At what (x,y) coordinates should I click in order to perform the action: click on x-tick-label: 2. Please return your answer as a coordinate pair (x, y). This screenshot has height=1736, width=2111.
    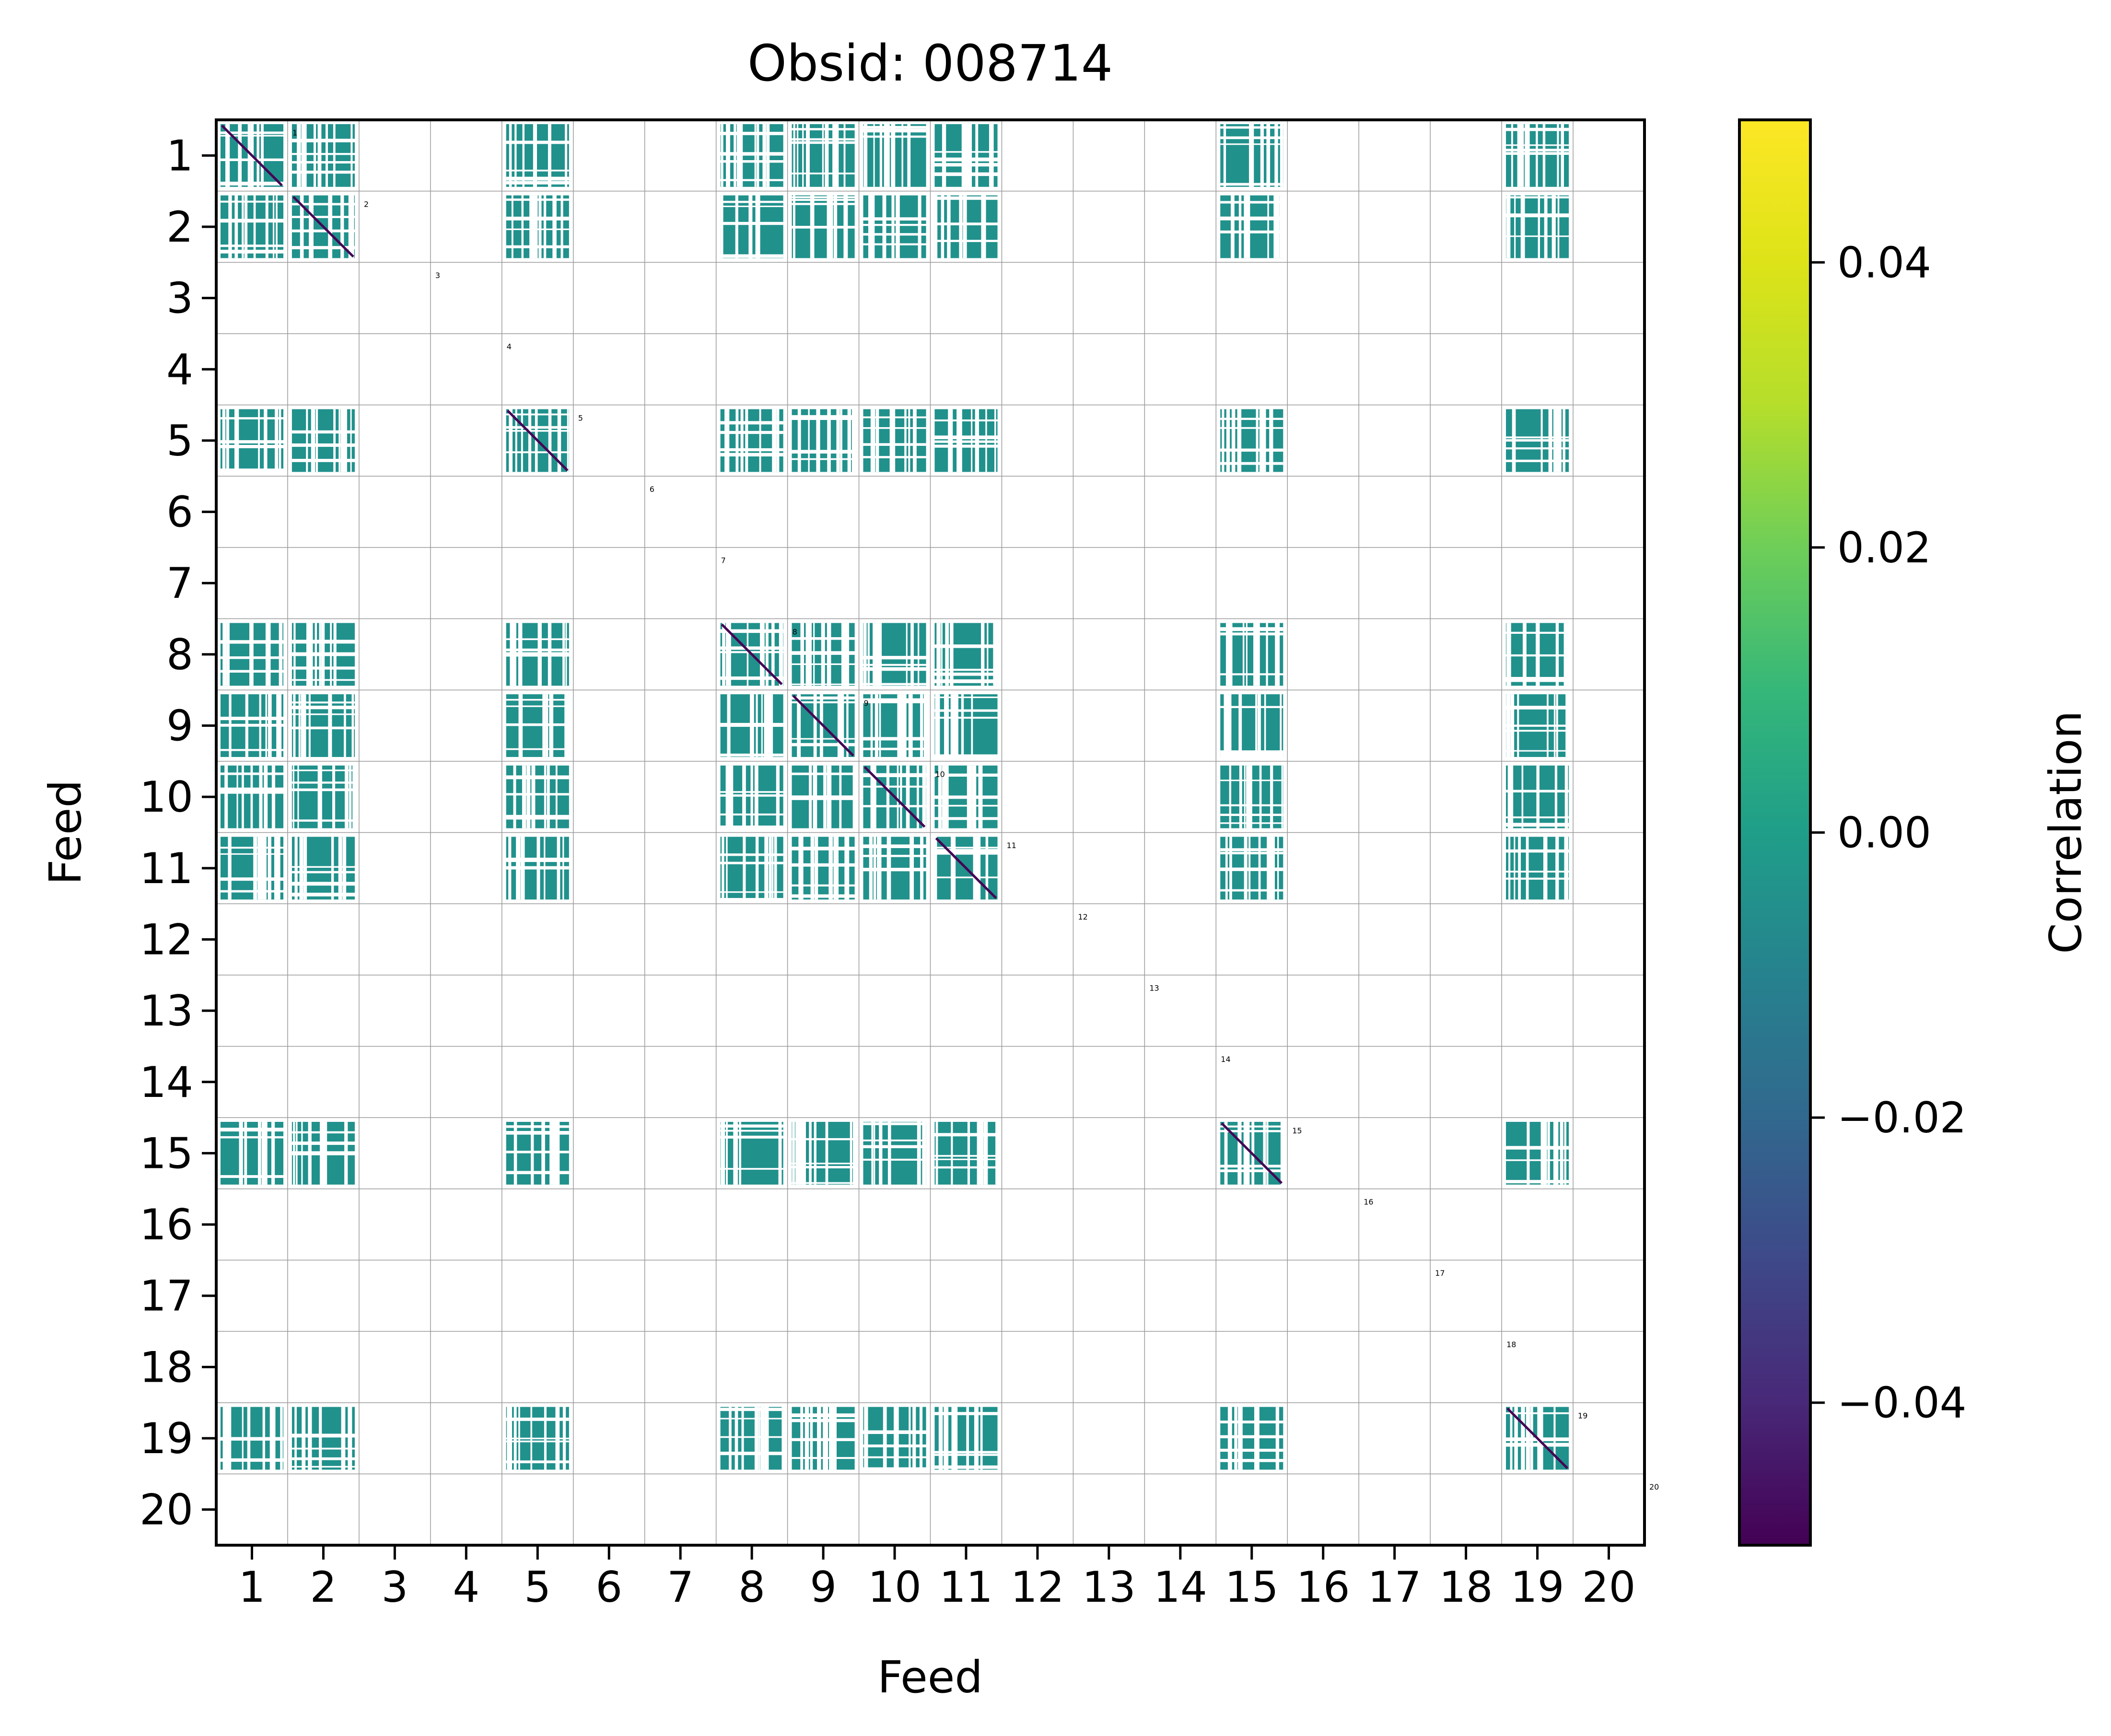
    Looking at the image, I should click on (323, 1587).